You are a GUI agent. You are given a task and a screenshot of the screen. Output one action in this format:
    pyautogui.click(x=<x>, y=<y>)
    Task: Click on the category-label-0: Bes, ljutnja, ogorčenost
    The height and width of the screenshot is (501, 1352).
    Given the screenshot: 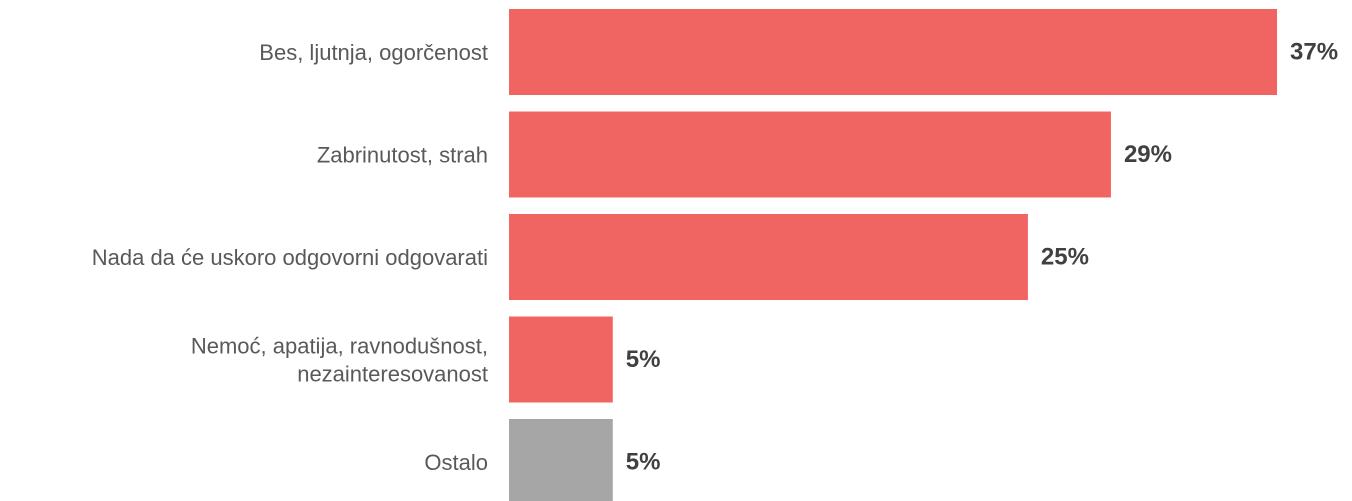 What is the action you would take?
    pyautogui.click(x=373, y=52)
    